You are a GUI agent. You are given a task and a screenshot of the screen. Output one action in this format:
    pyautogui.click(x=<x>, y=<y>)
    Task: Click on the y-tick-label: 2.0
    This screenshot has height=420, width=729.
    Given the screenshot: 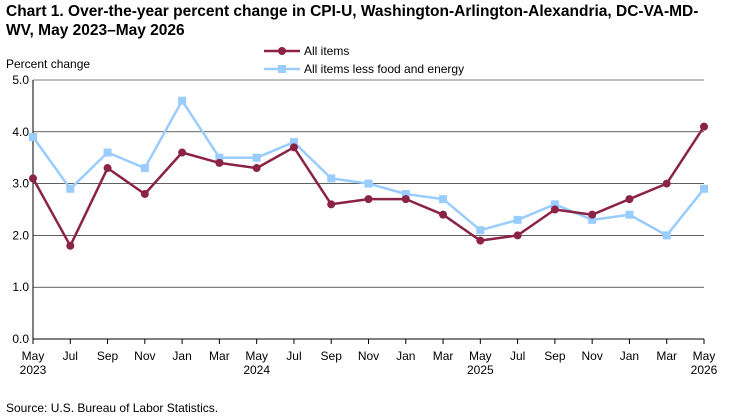 What is the action you would take?
    pyautogui.click(x=20, y=235)
    